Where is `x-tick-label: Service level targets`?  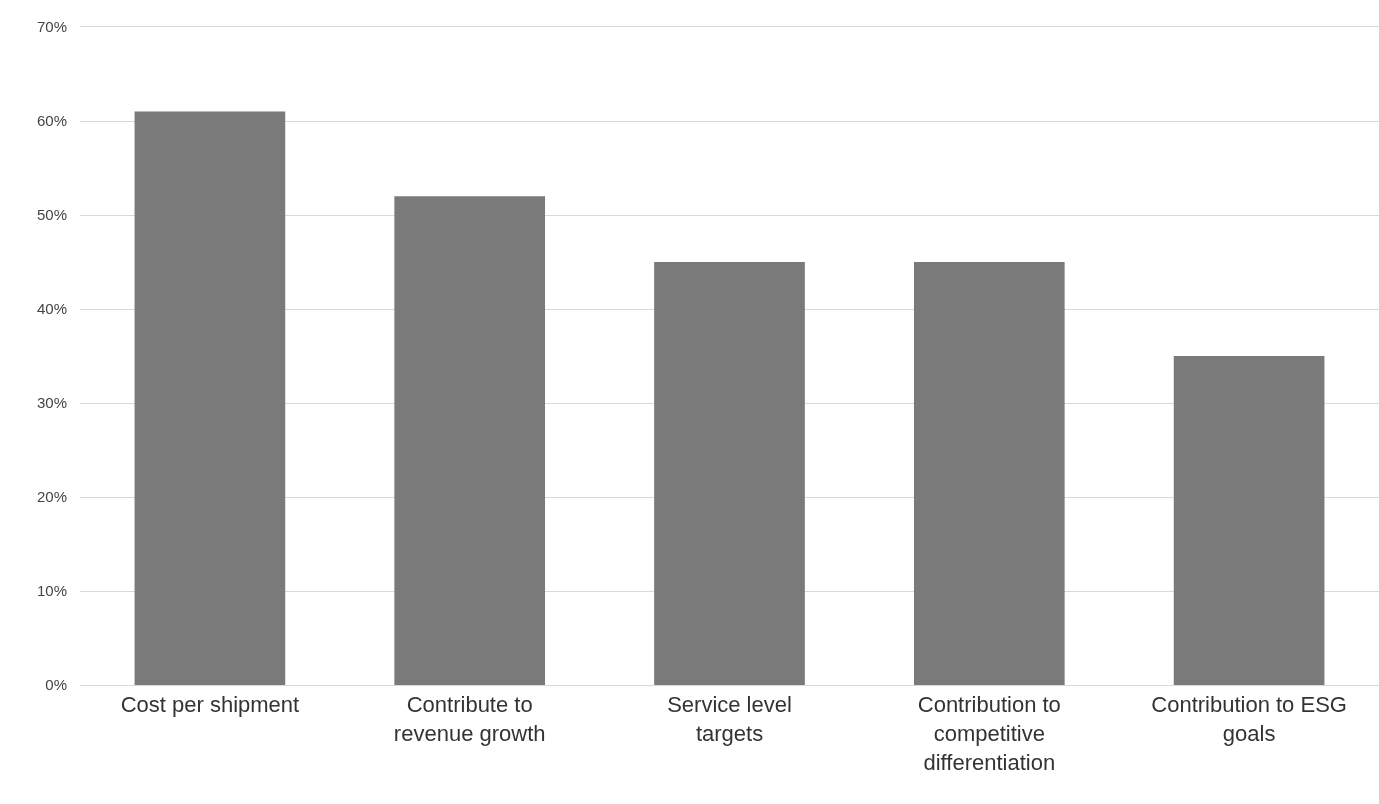 x-tick-label: Service level targets is located at coordinates (729, 719).